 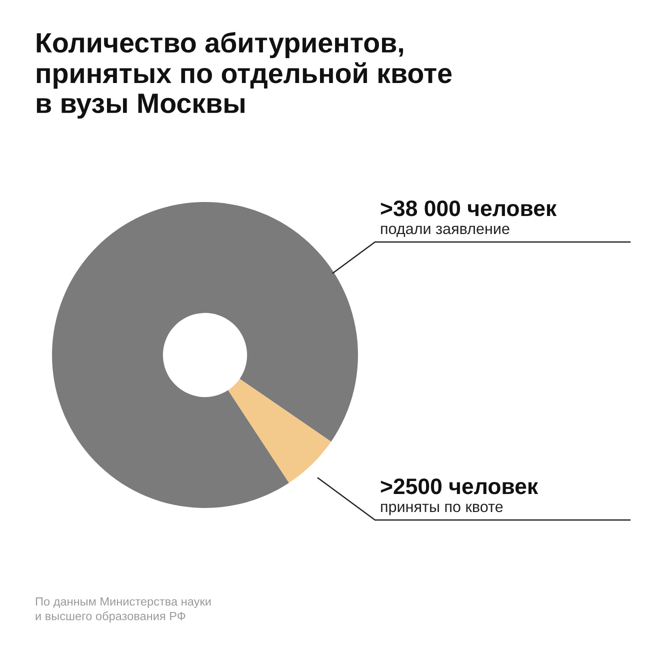 I want to click on slice-label: подали заявление, so click(x=445, y=232).